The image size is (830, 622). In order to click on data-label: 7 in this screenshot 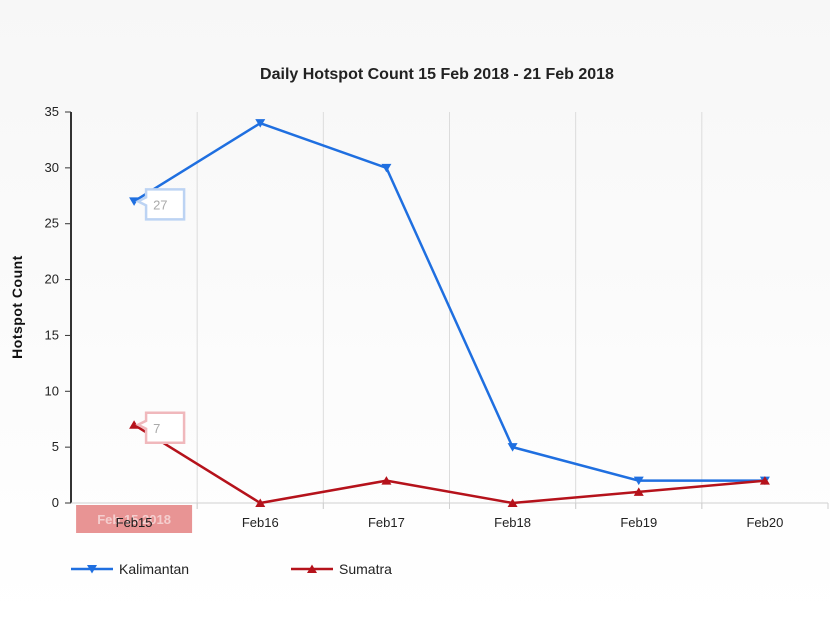, I will do `click(160, 428)`.